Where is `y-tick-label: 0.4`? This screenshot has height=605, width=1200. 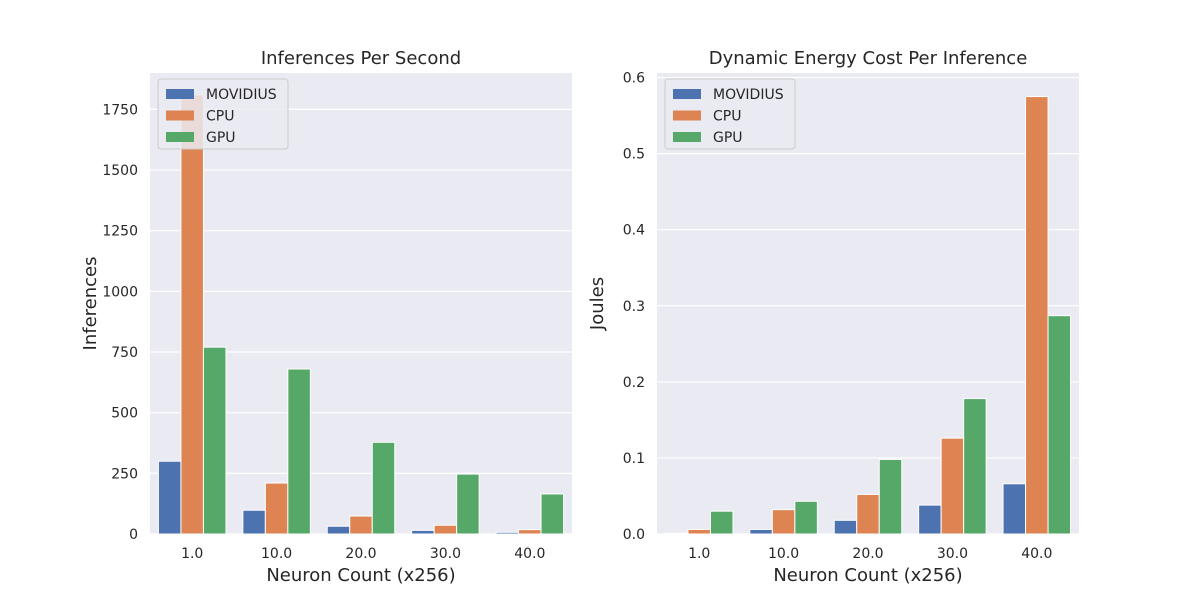 y-tick-label: 0.4 is located at coordinates (634, 231).